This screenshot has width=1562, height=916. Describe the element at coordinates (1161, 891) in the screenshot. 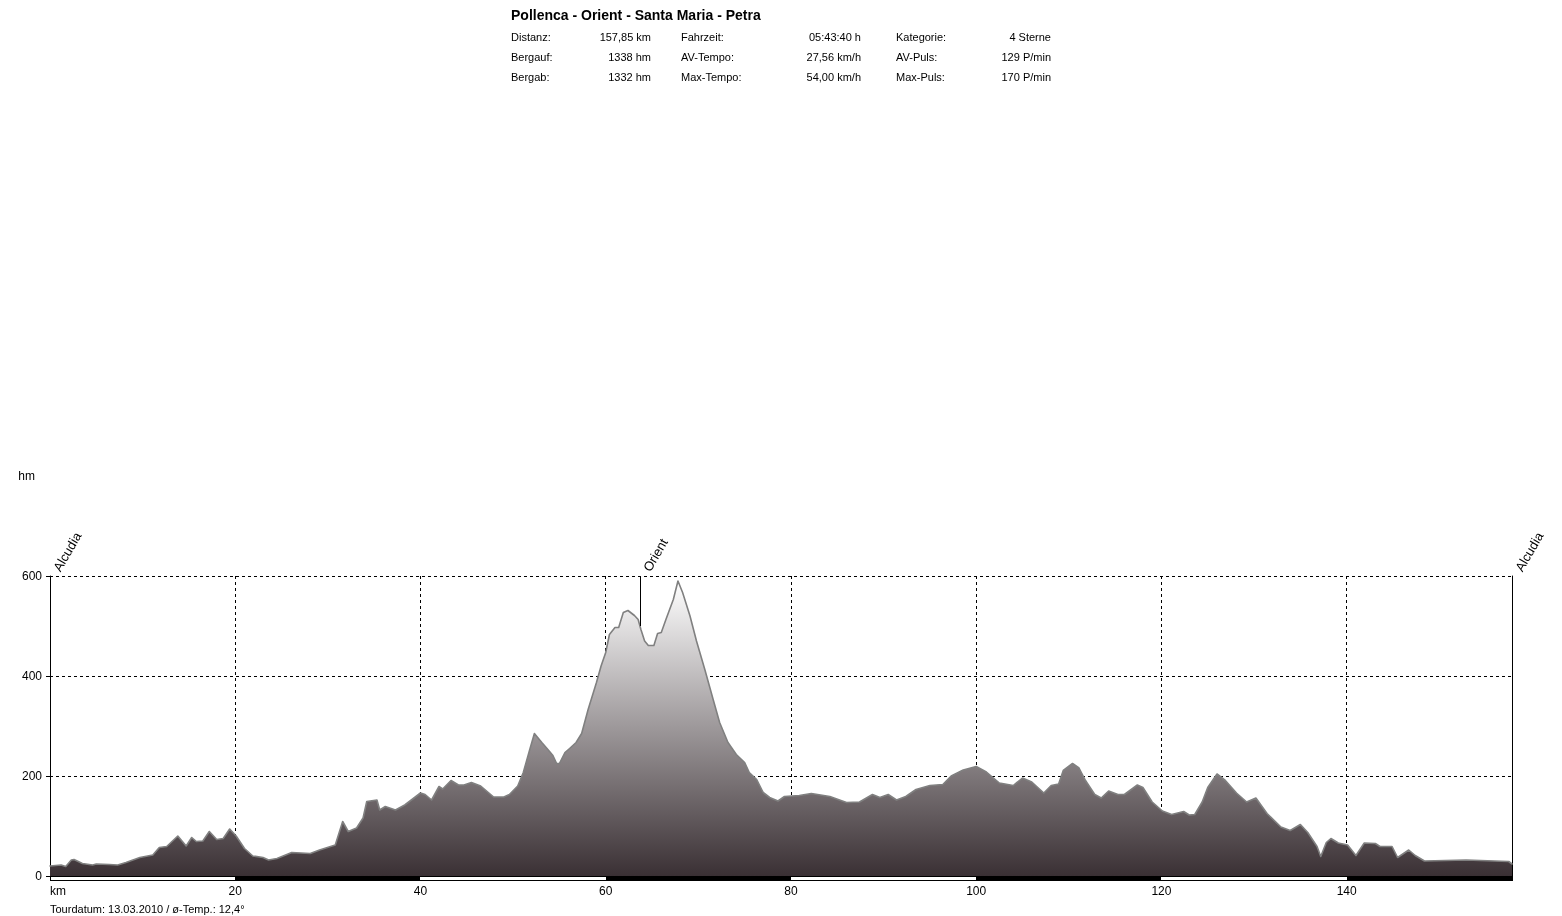

I see `x-tick-label: 120` at that location.